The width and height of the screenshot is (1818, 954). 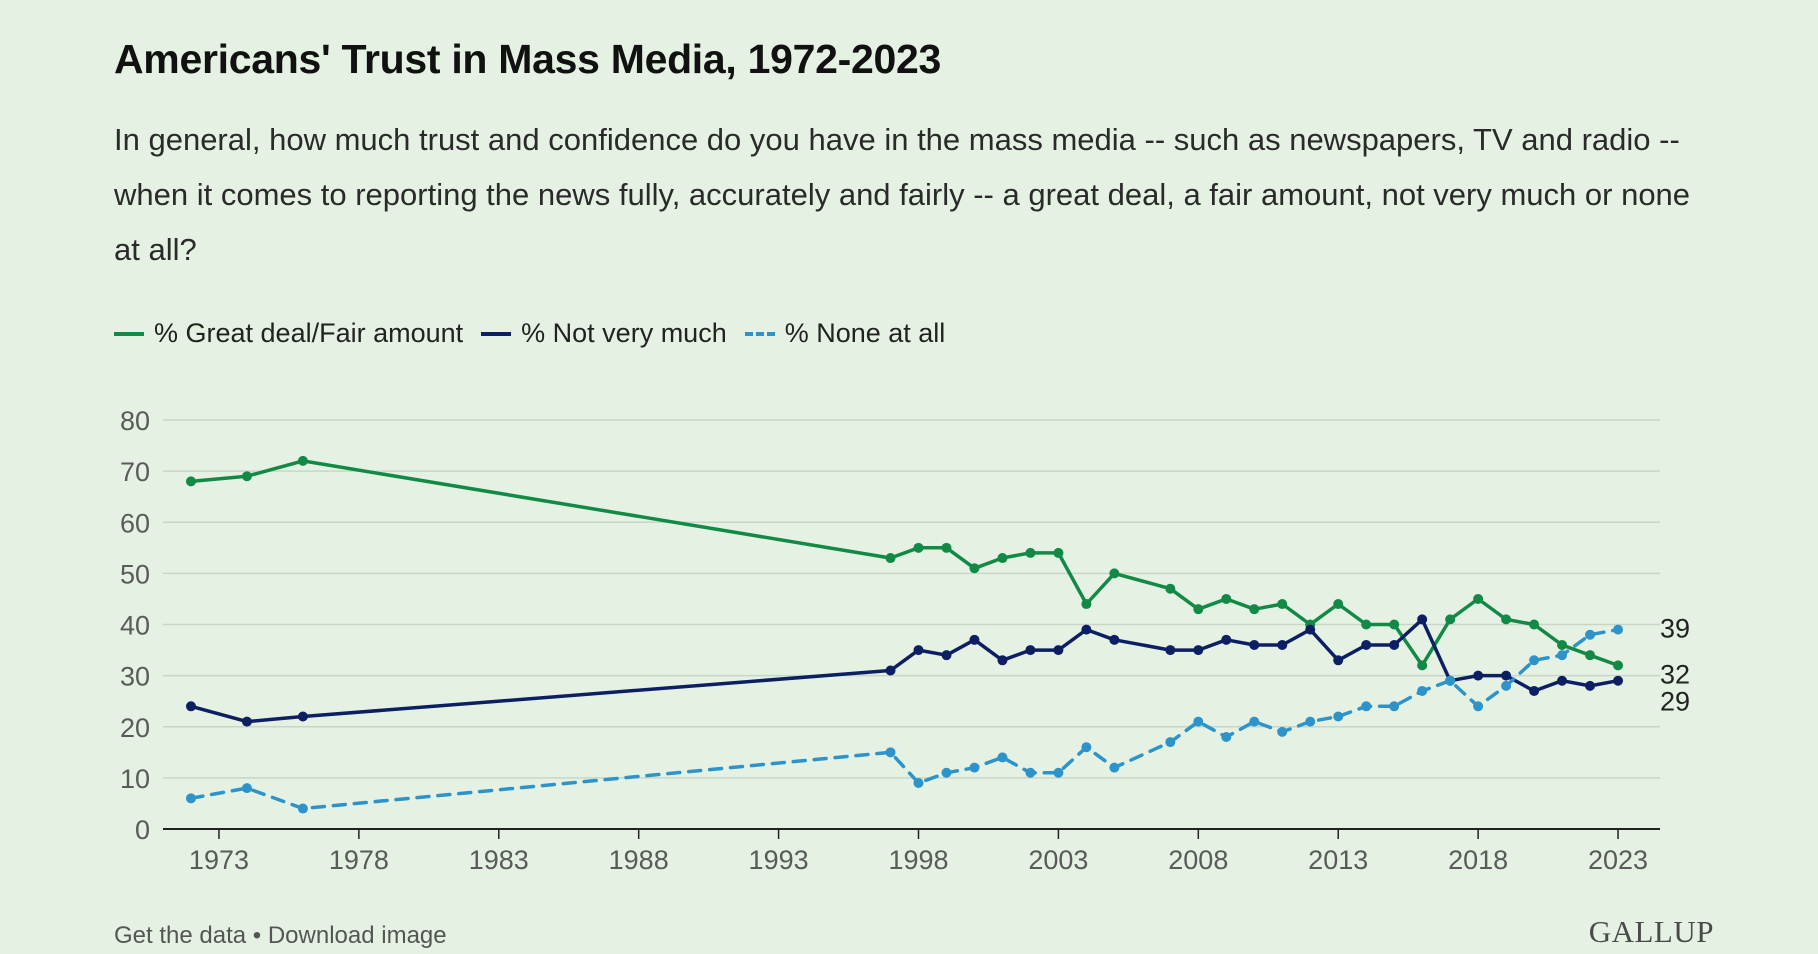 What do you see at coordinates (759, 333) in the screenshot?
I see `legend-swatch-none-at-all` at bounding box center [759, 333].